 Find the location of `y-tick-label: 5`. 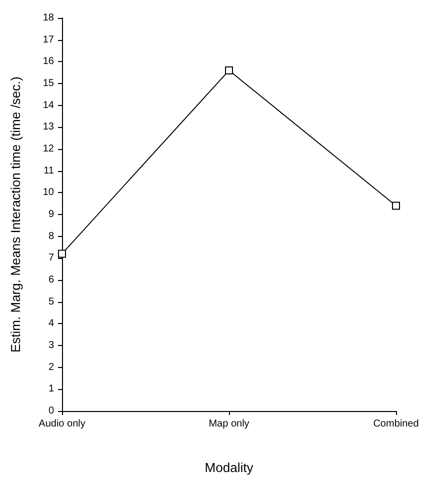

y-tick-label: 5 is located at coordinates (51, 302).